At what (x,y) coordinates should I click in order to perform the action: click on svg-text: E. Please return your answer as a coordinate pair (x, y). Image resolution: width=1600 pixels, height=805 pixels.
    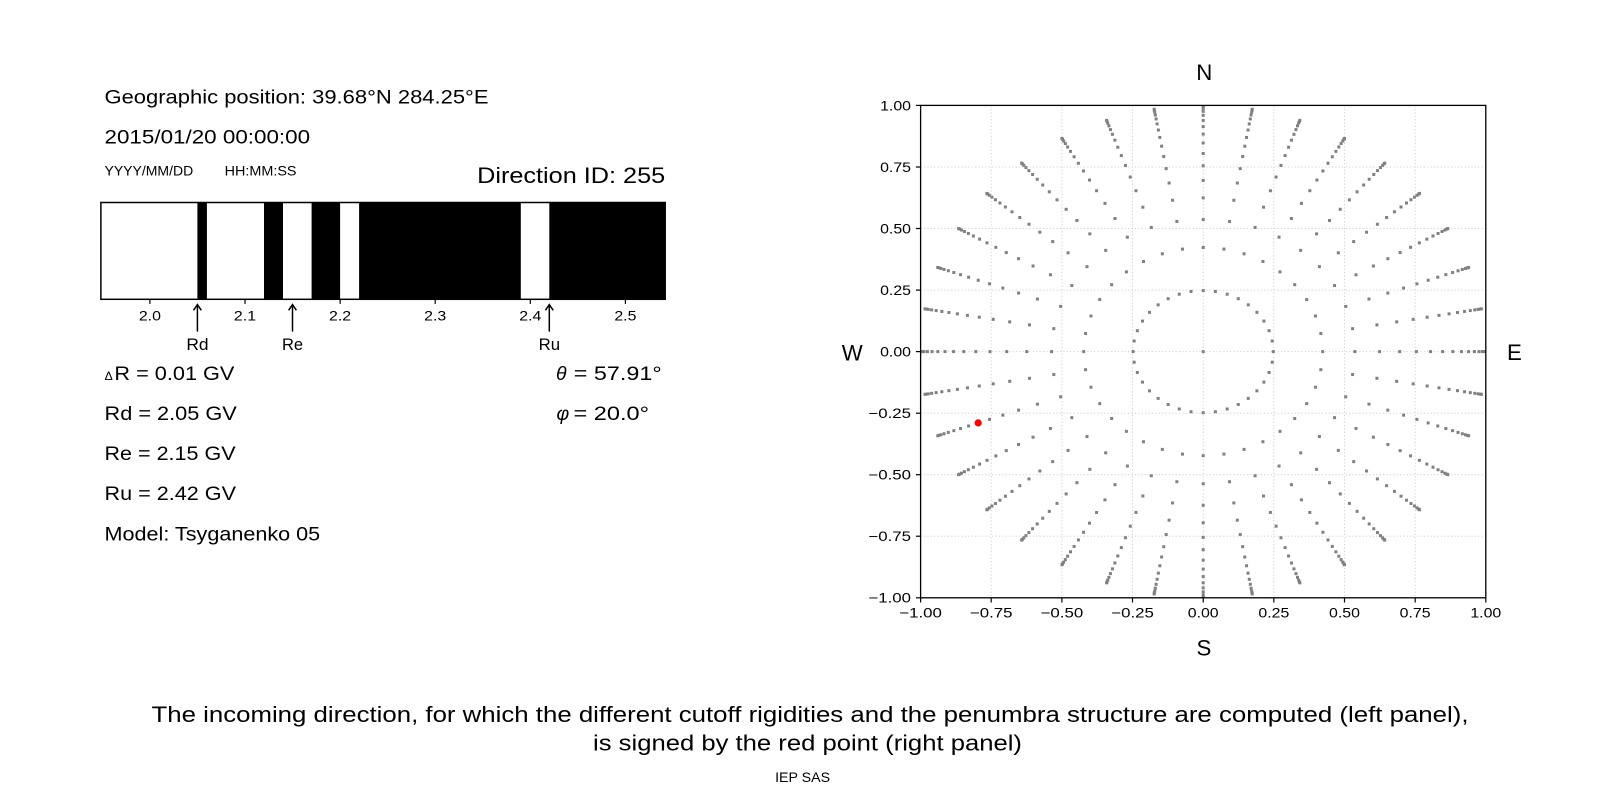
    Looking at the image, I should click on (1514, 352).